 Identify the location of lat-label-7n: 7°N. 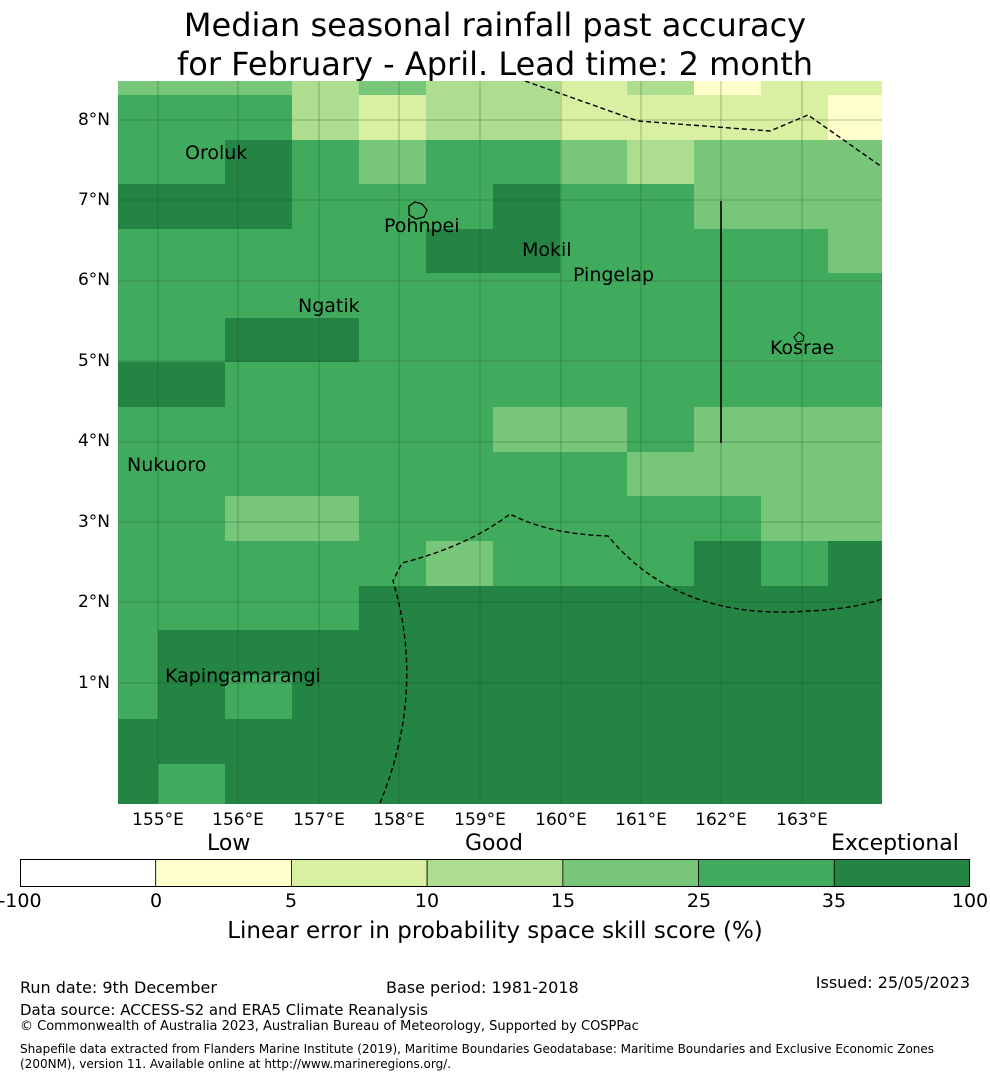
(93, 200).